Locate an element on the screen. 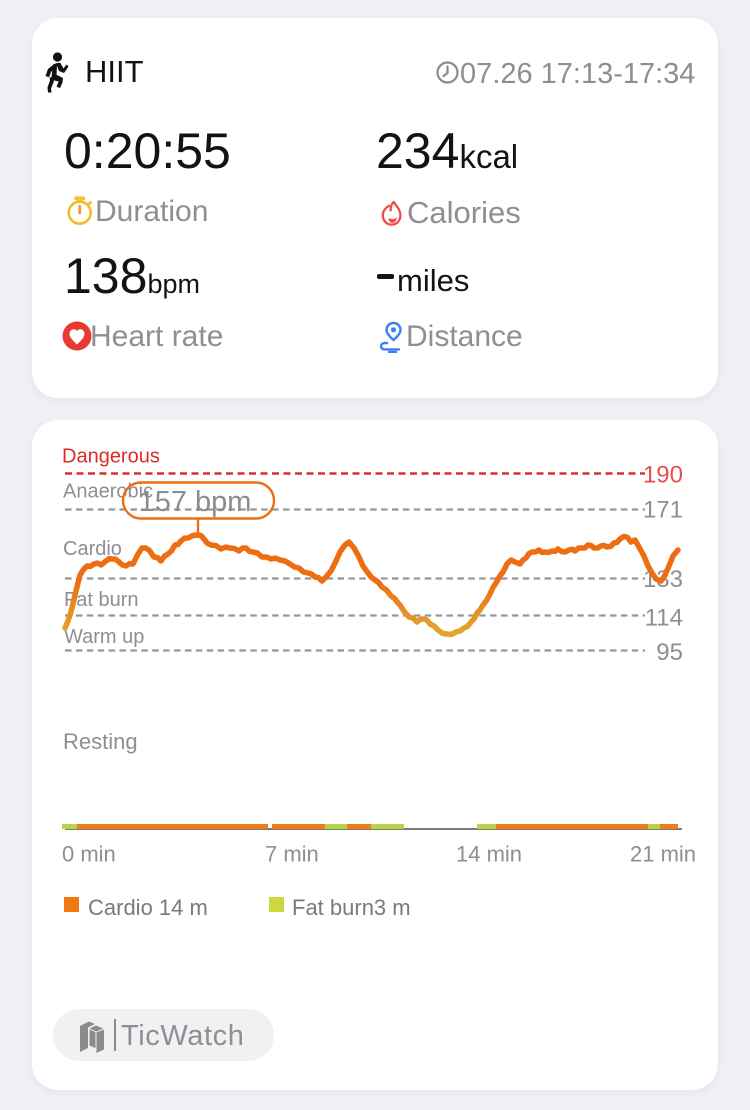  svg-text: Cardio is located at coordinates (92, 549).